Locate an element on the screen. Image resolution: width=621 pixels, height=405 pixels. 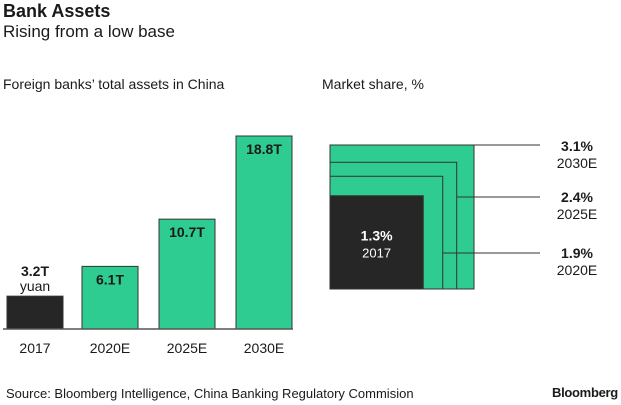
bloomberg-logo: Bloomberg is located at coordinates (585, 392).